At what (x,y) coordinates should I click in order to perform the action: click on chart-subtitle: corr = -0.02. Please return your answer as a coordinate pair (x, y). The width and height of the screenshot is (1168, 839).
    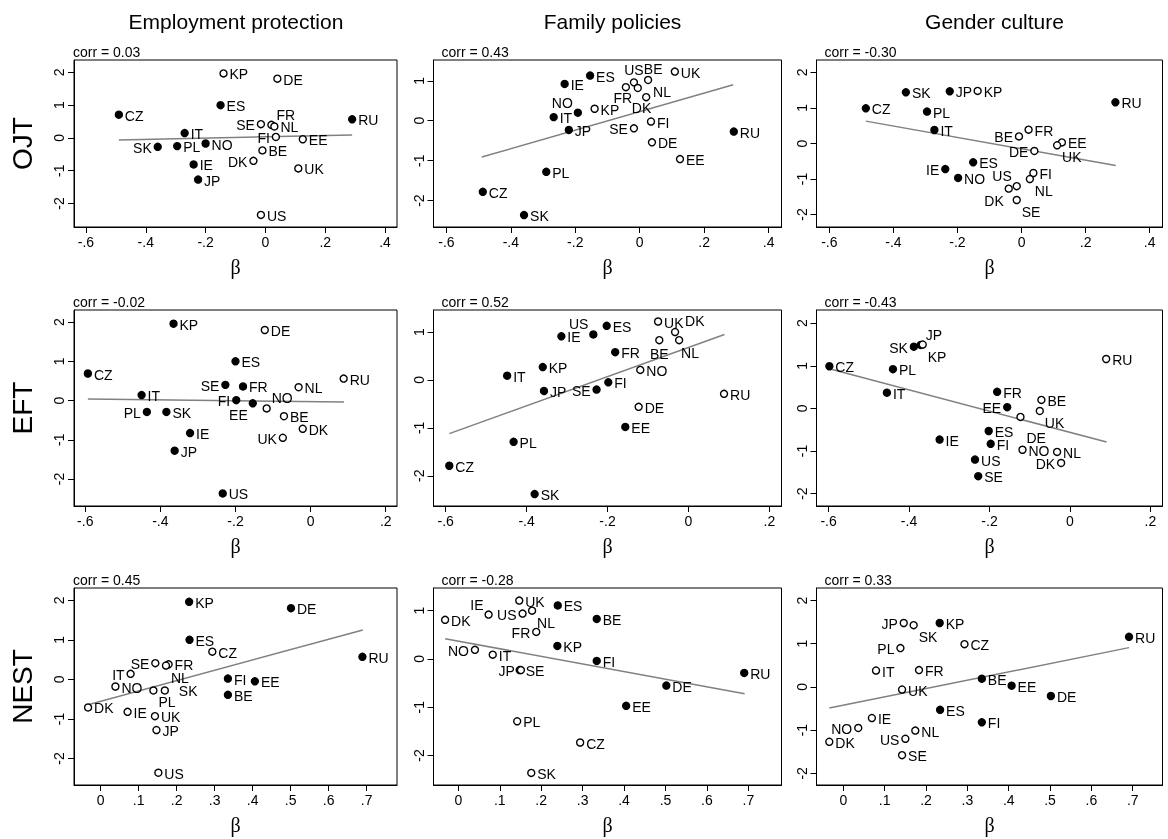
    Looking at the image, I should click on (109, 302).